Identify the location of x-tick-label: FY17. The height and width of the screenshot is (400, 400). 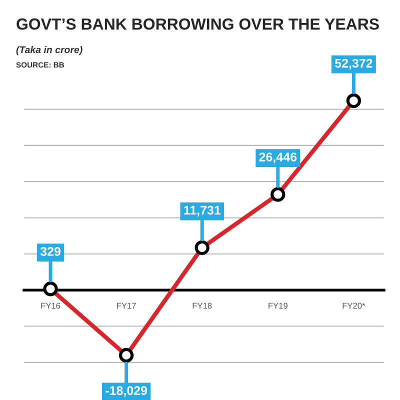
(126, 305).